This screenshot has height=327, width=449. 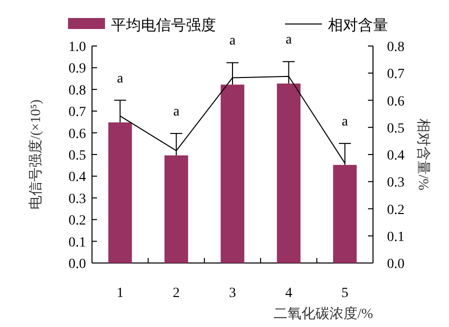 I want to click on y2-axis-title: 相对含量/%, so click(x=423, y=154).